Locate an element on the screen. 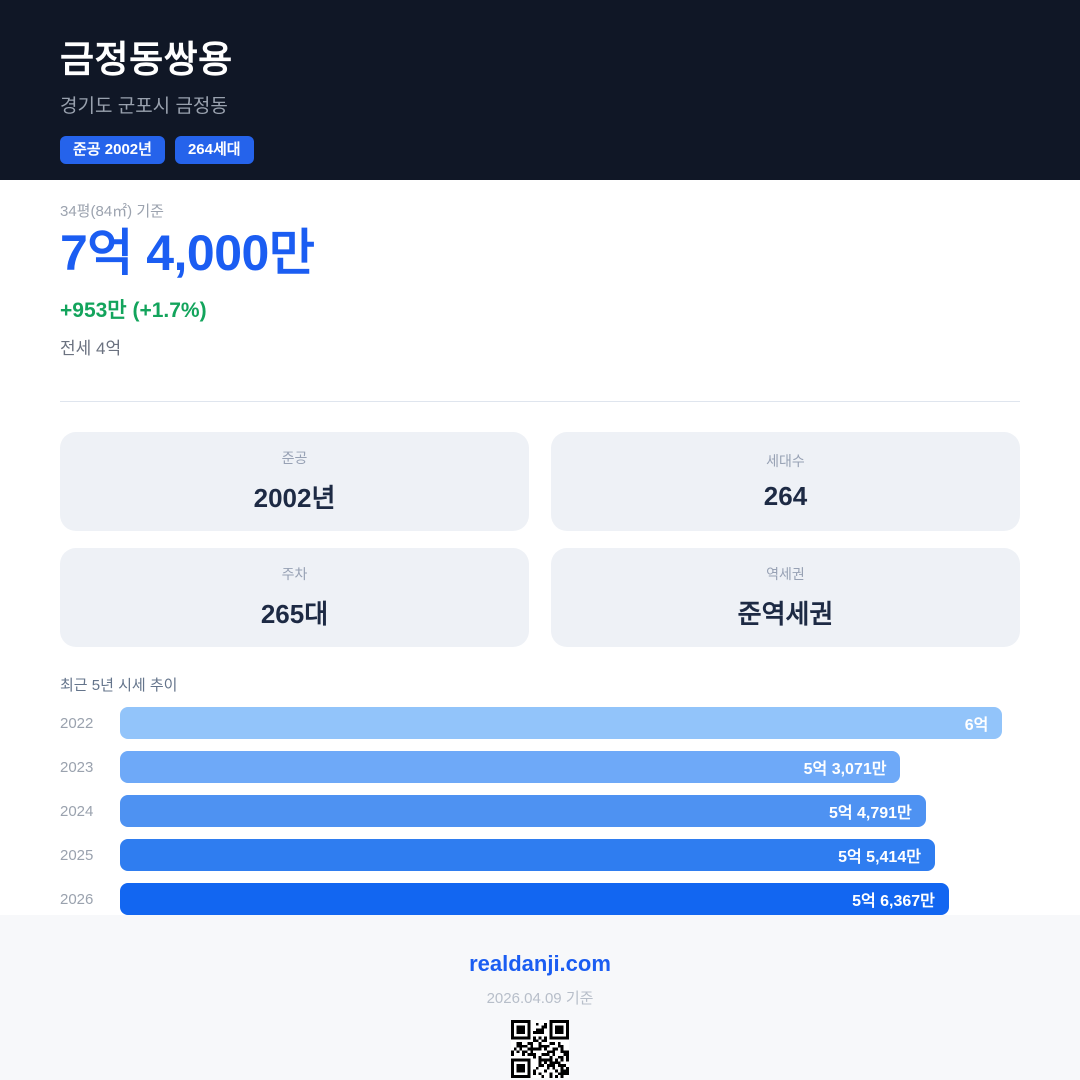 Image resolution: width=1080 pixels, height=1080 pixels. chart-row: 2024 5억 4,791만 is located at coordinates (540, 811).